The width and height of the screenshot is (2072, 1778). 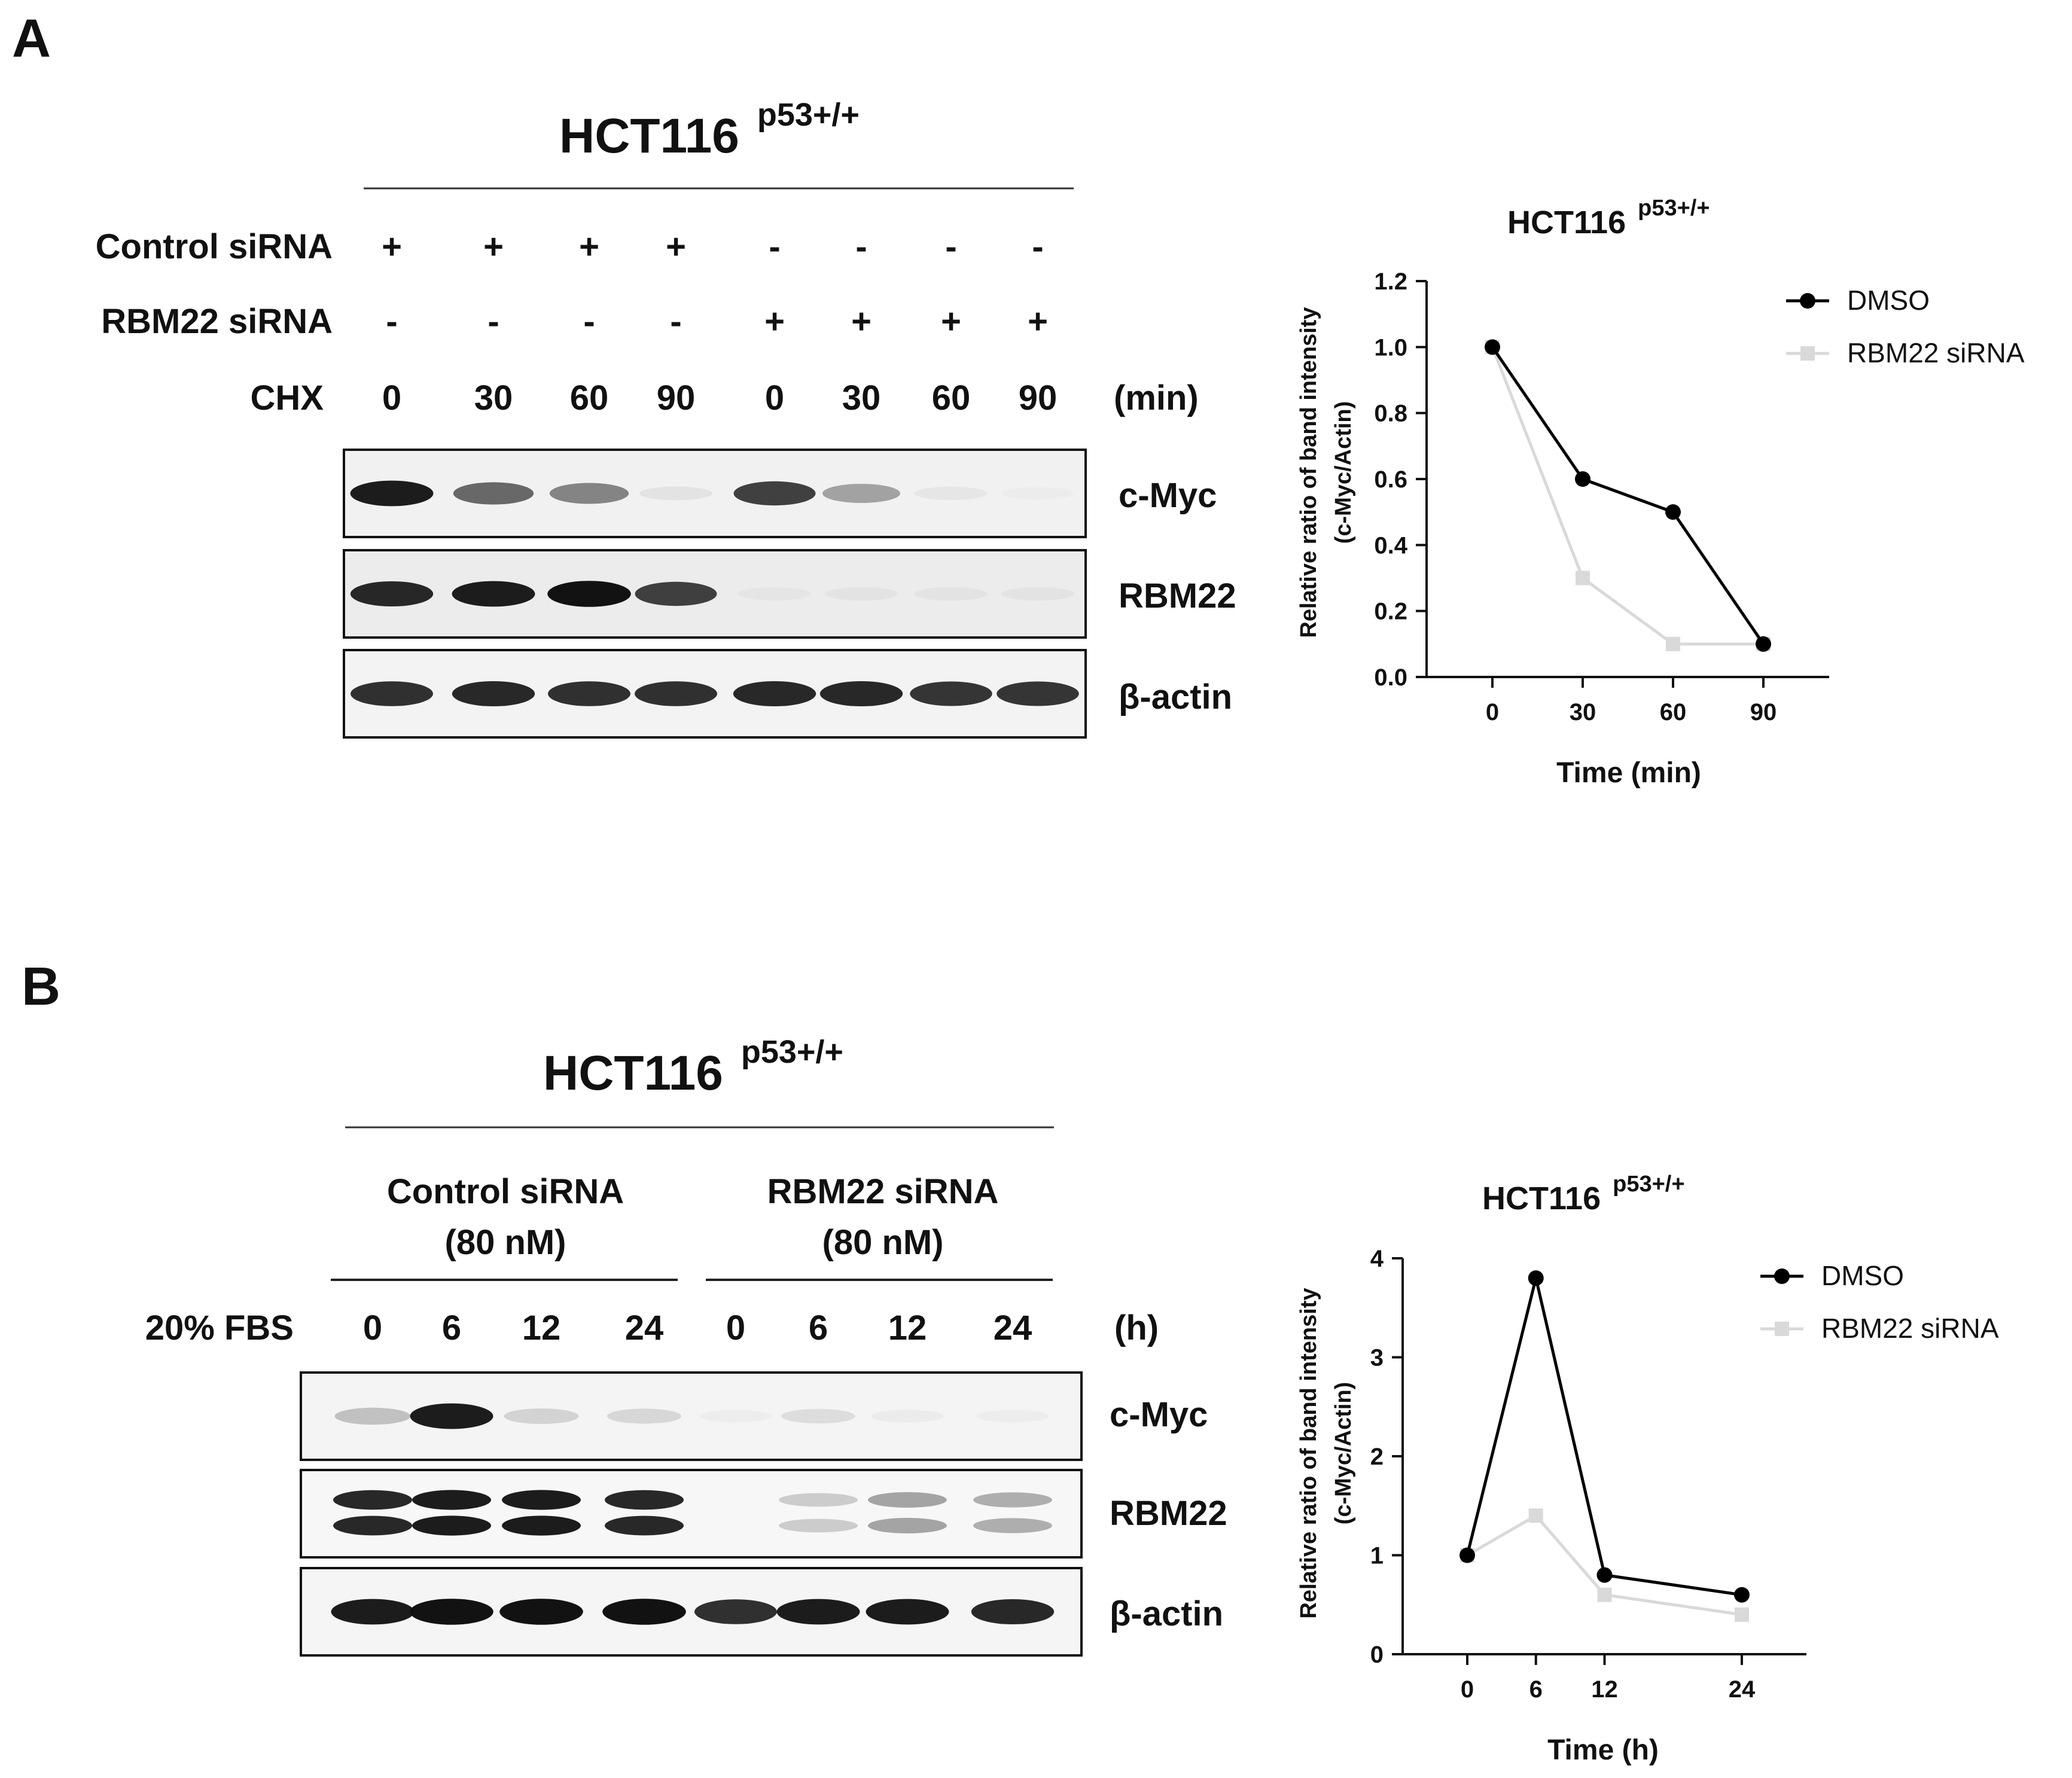 I want to click on blot-a-cmyc-frame, so click(x=715, y=494).